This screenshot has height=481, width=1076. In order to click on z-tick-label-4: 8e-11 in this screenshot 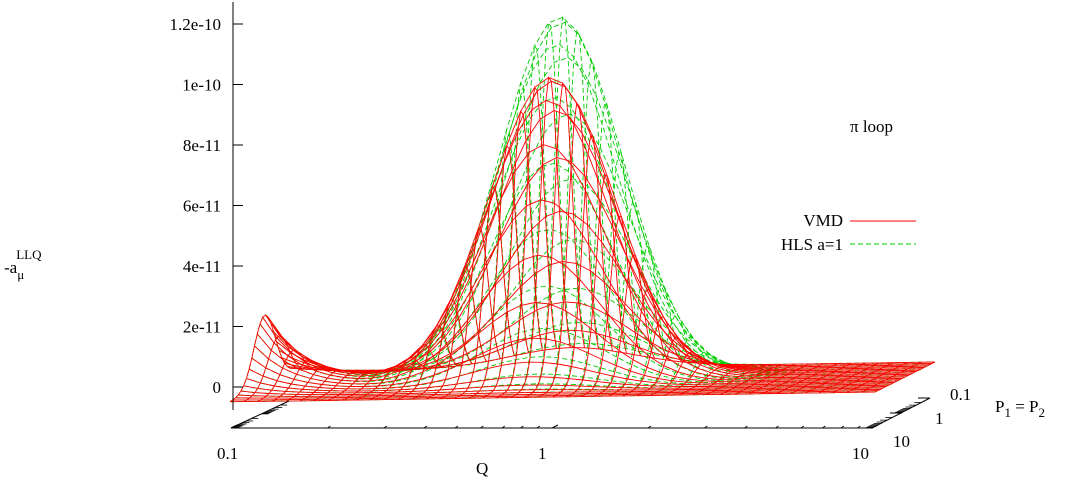, I will do `click(202, 145)`.